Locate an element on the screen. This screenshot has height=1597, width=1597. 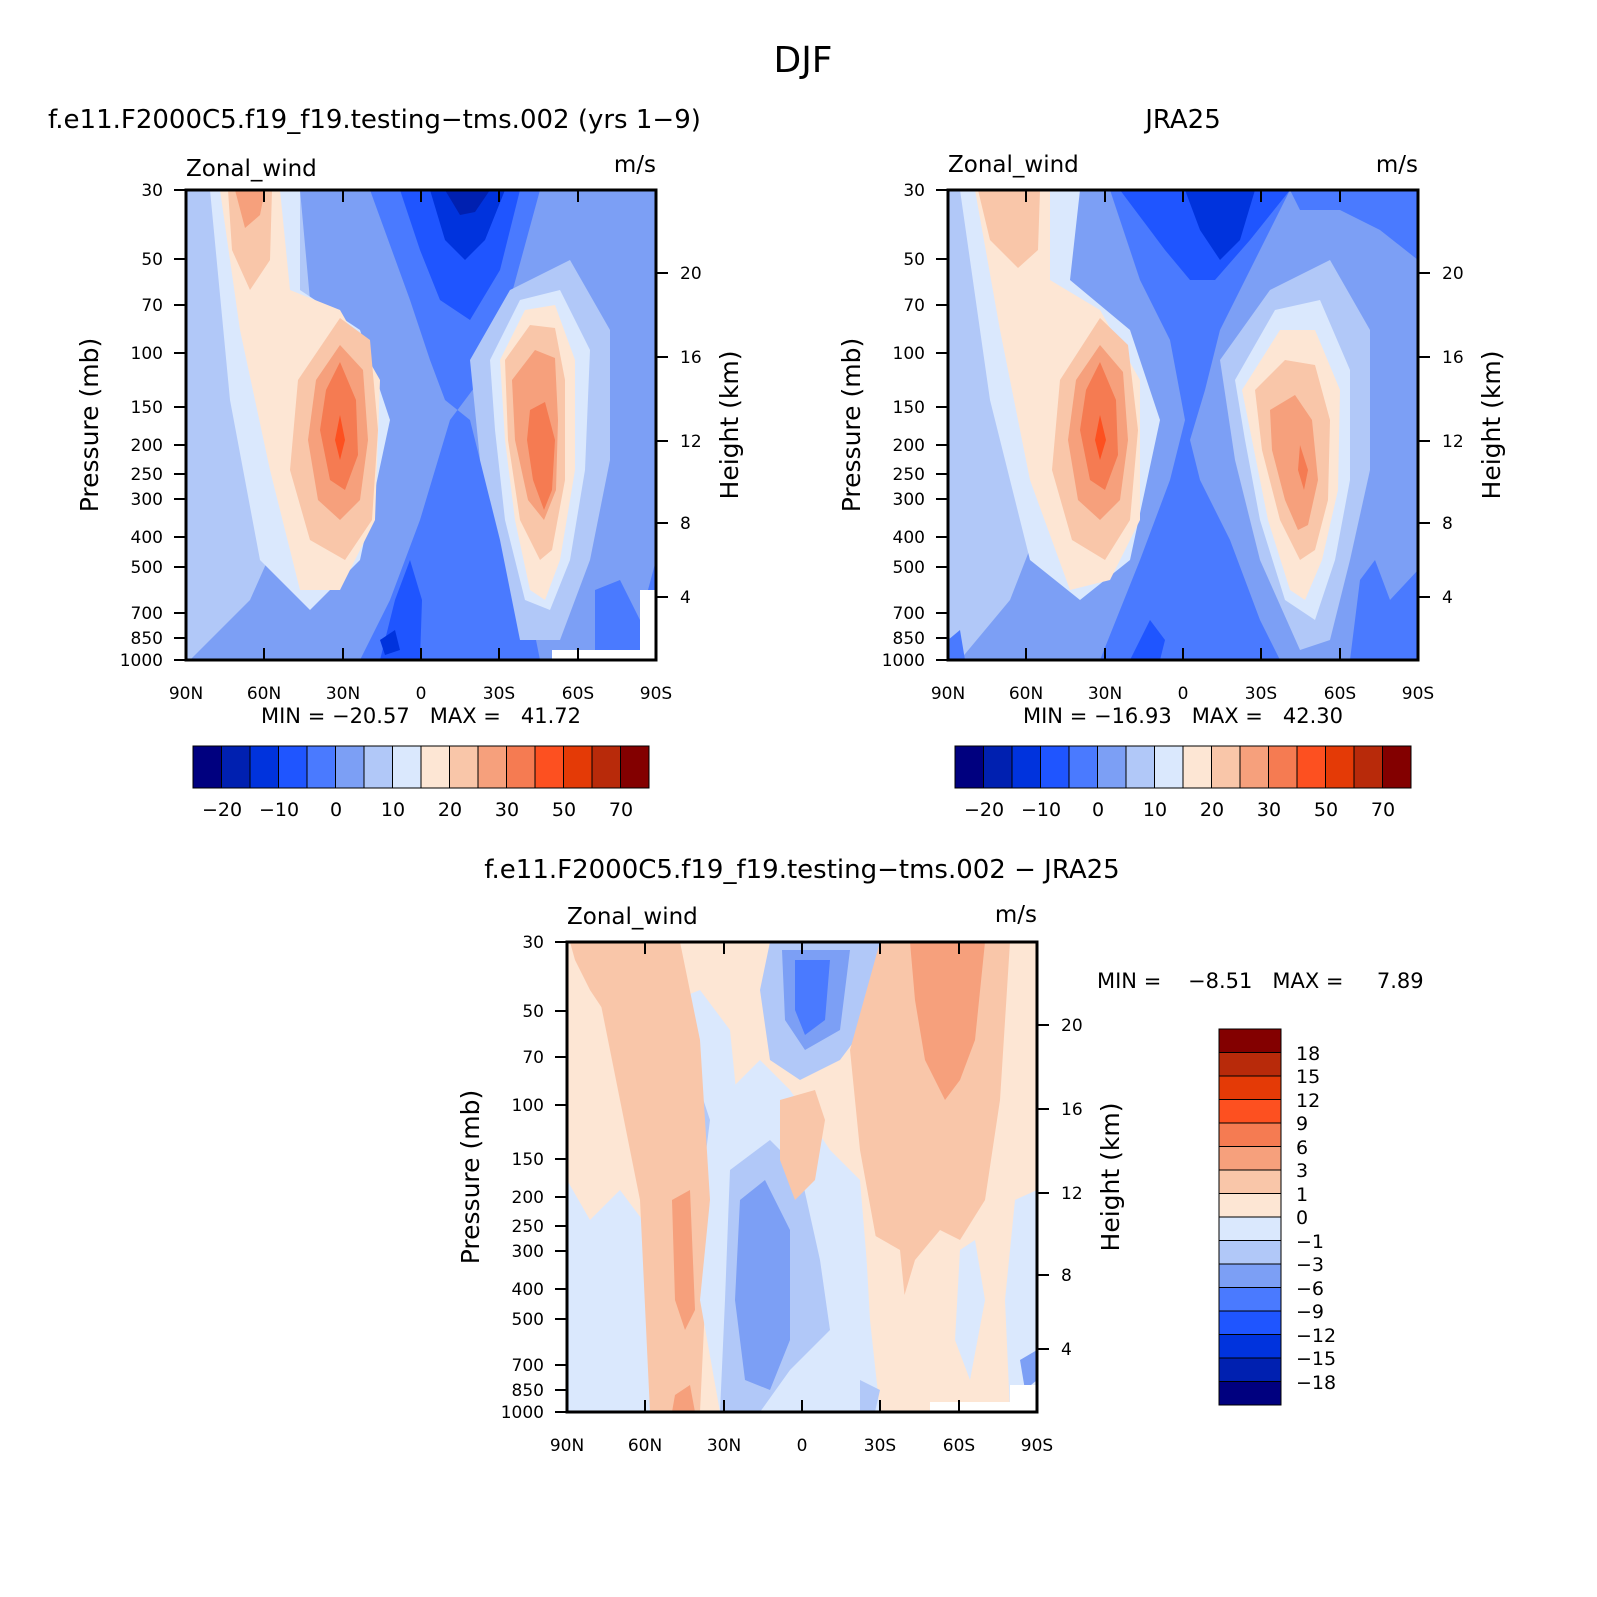
colorbar-label: 15 is located at coordinates (1308, 1077).